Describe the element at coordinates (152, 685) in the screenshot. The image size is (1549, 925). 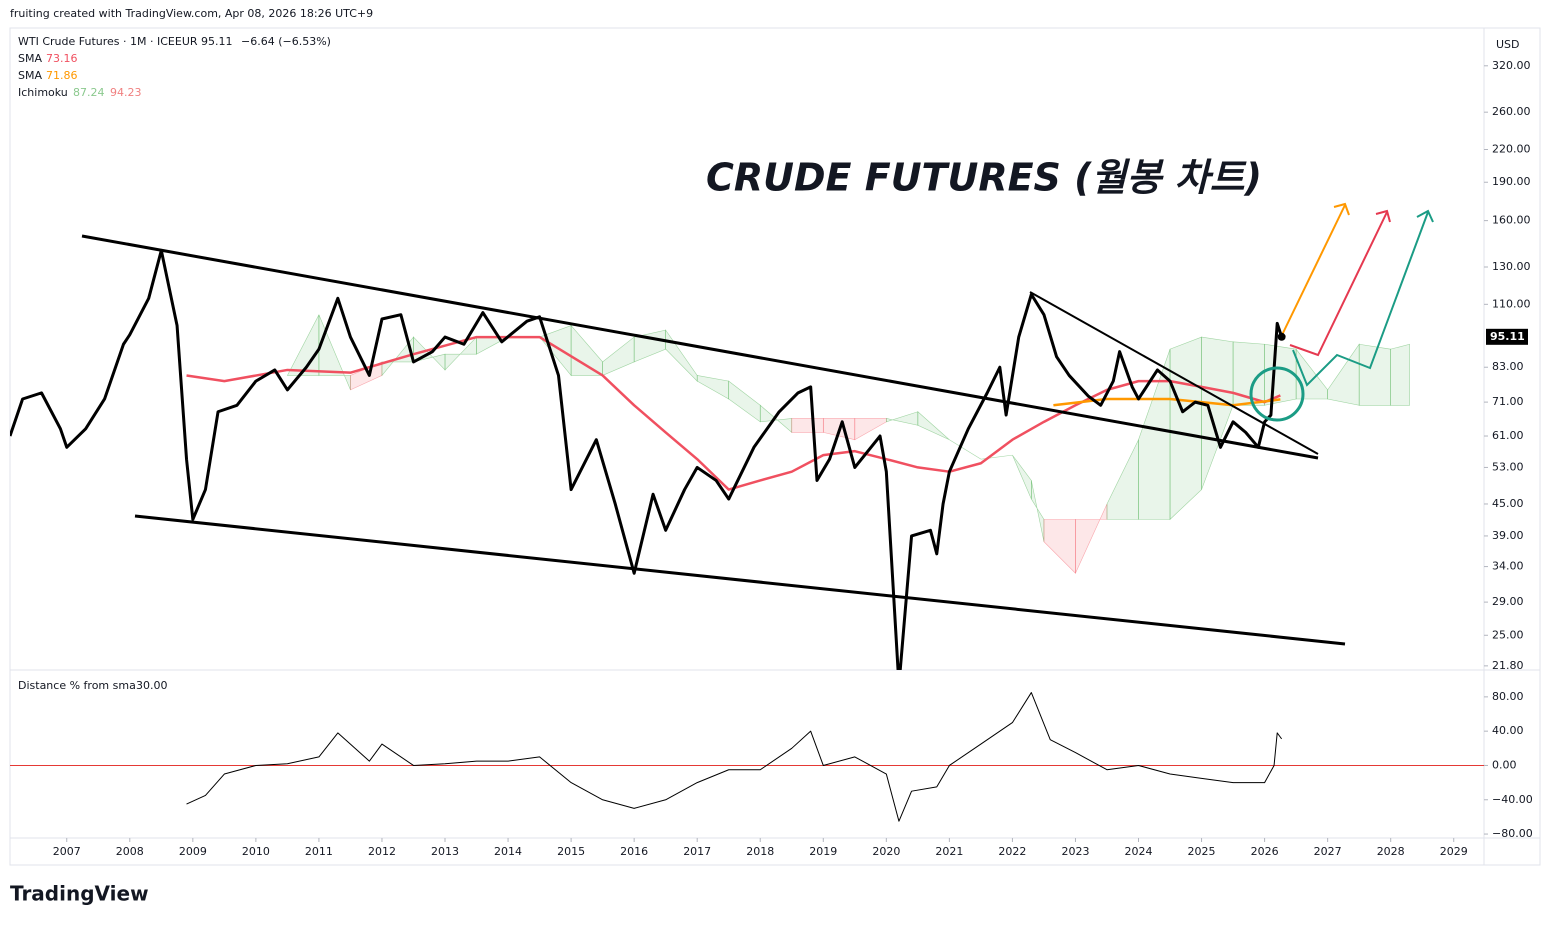
I see `indicator-parameter: 30.00` at that location.